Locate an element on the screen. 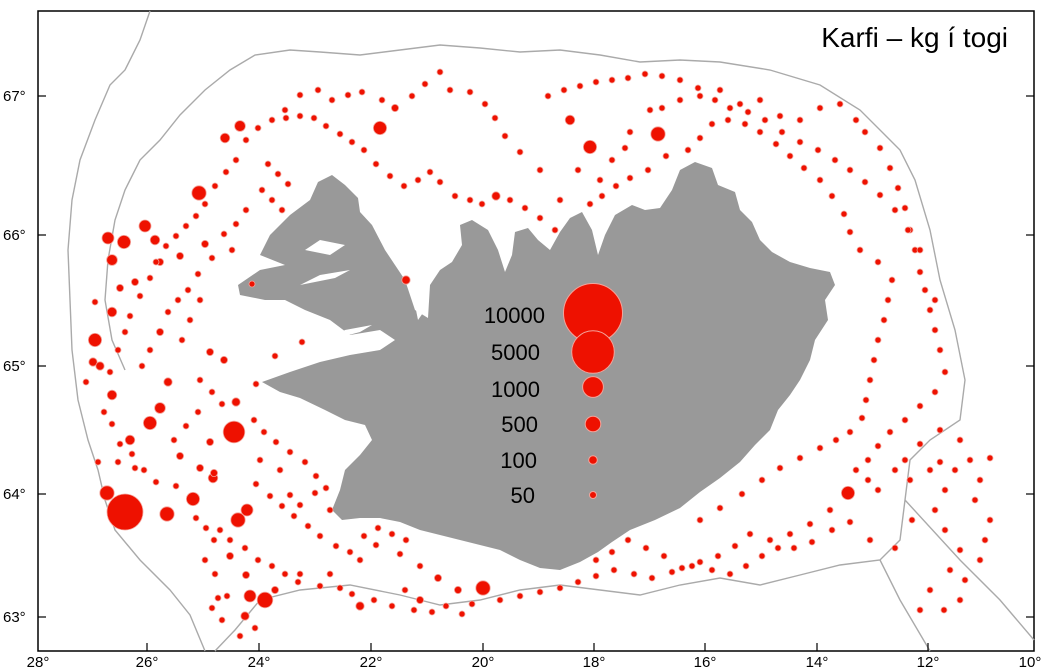 Image resolution: width=1049 pixels, height=669 pixels. lat-label-66: 66° is located at coordinates (14, 235).